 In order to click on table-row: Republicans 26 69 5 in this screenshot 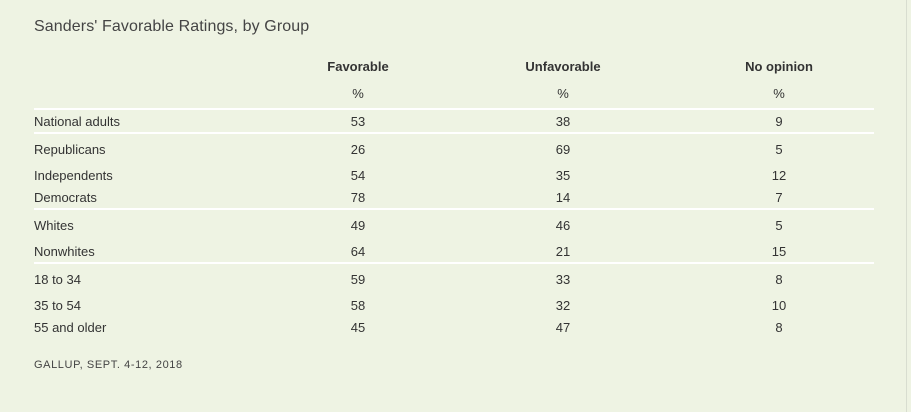, I will do `click(454, 148)`.